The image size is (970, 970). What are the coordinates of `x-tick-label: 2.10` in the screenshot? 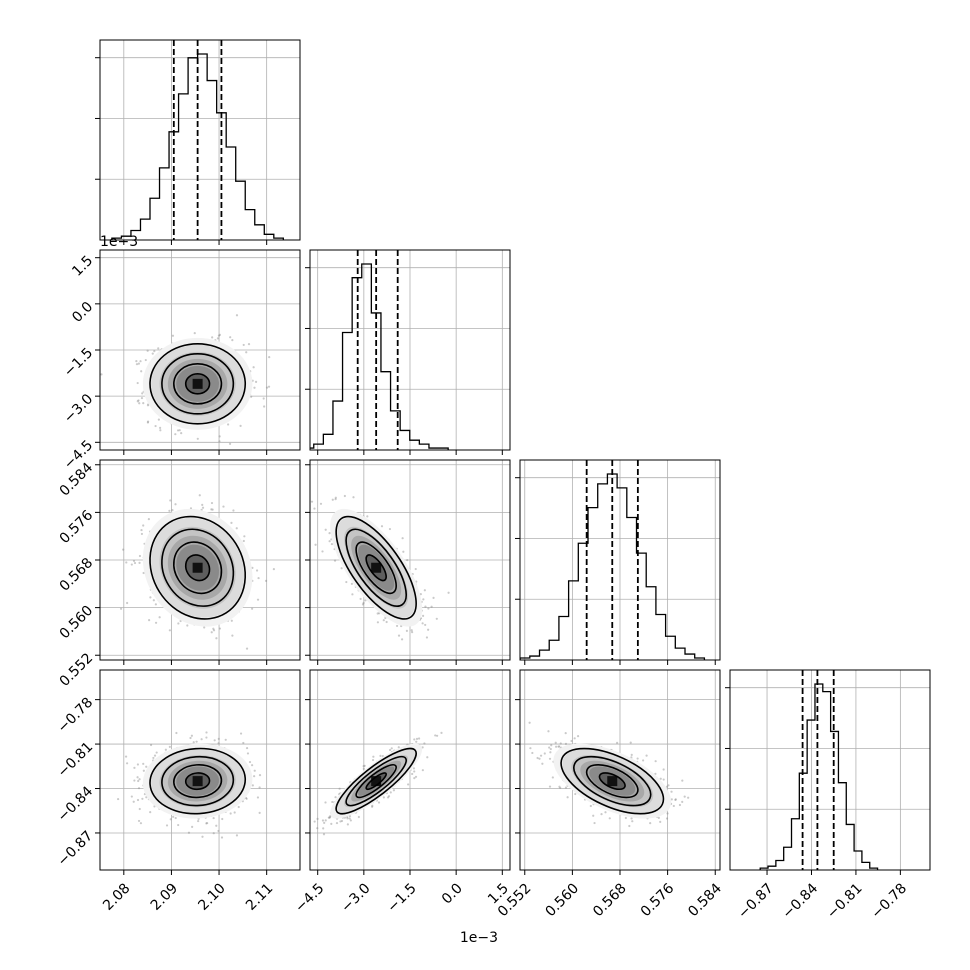 It's located at (211, 896).